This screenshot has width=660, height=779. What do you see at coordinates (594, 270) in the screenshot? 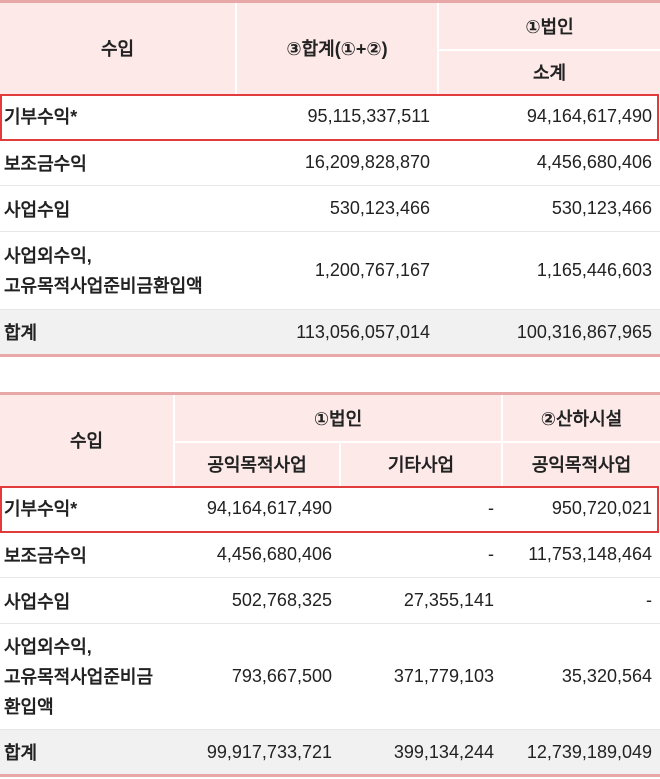
I see `row-subtotal: 1,165,446,603` at bounding box center [594, 270].